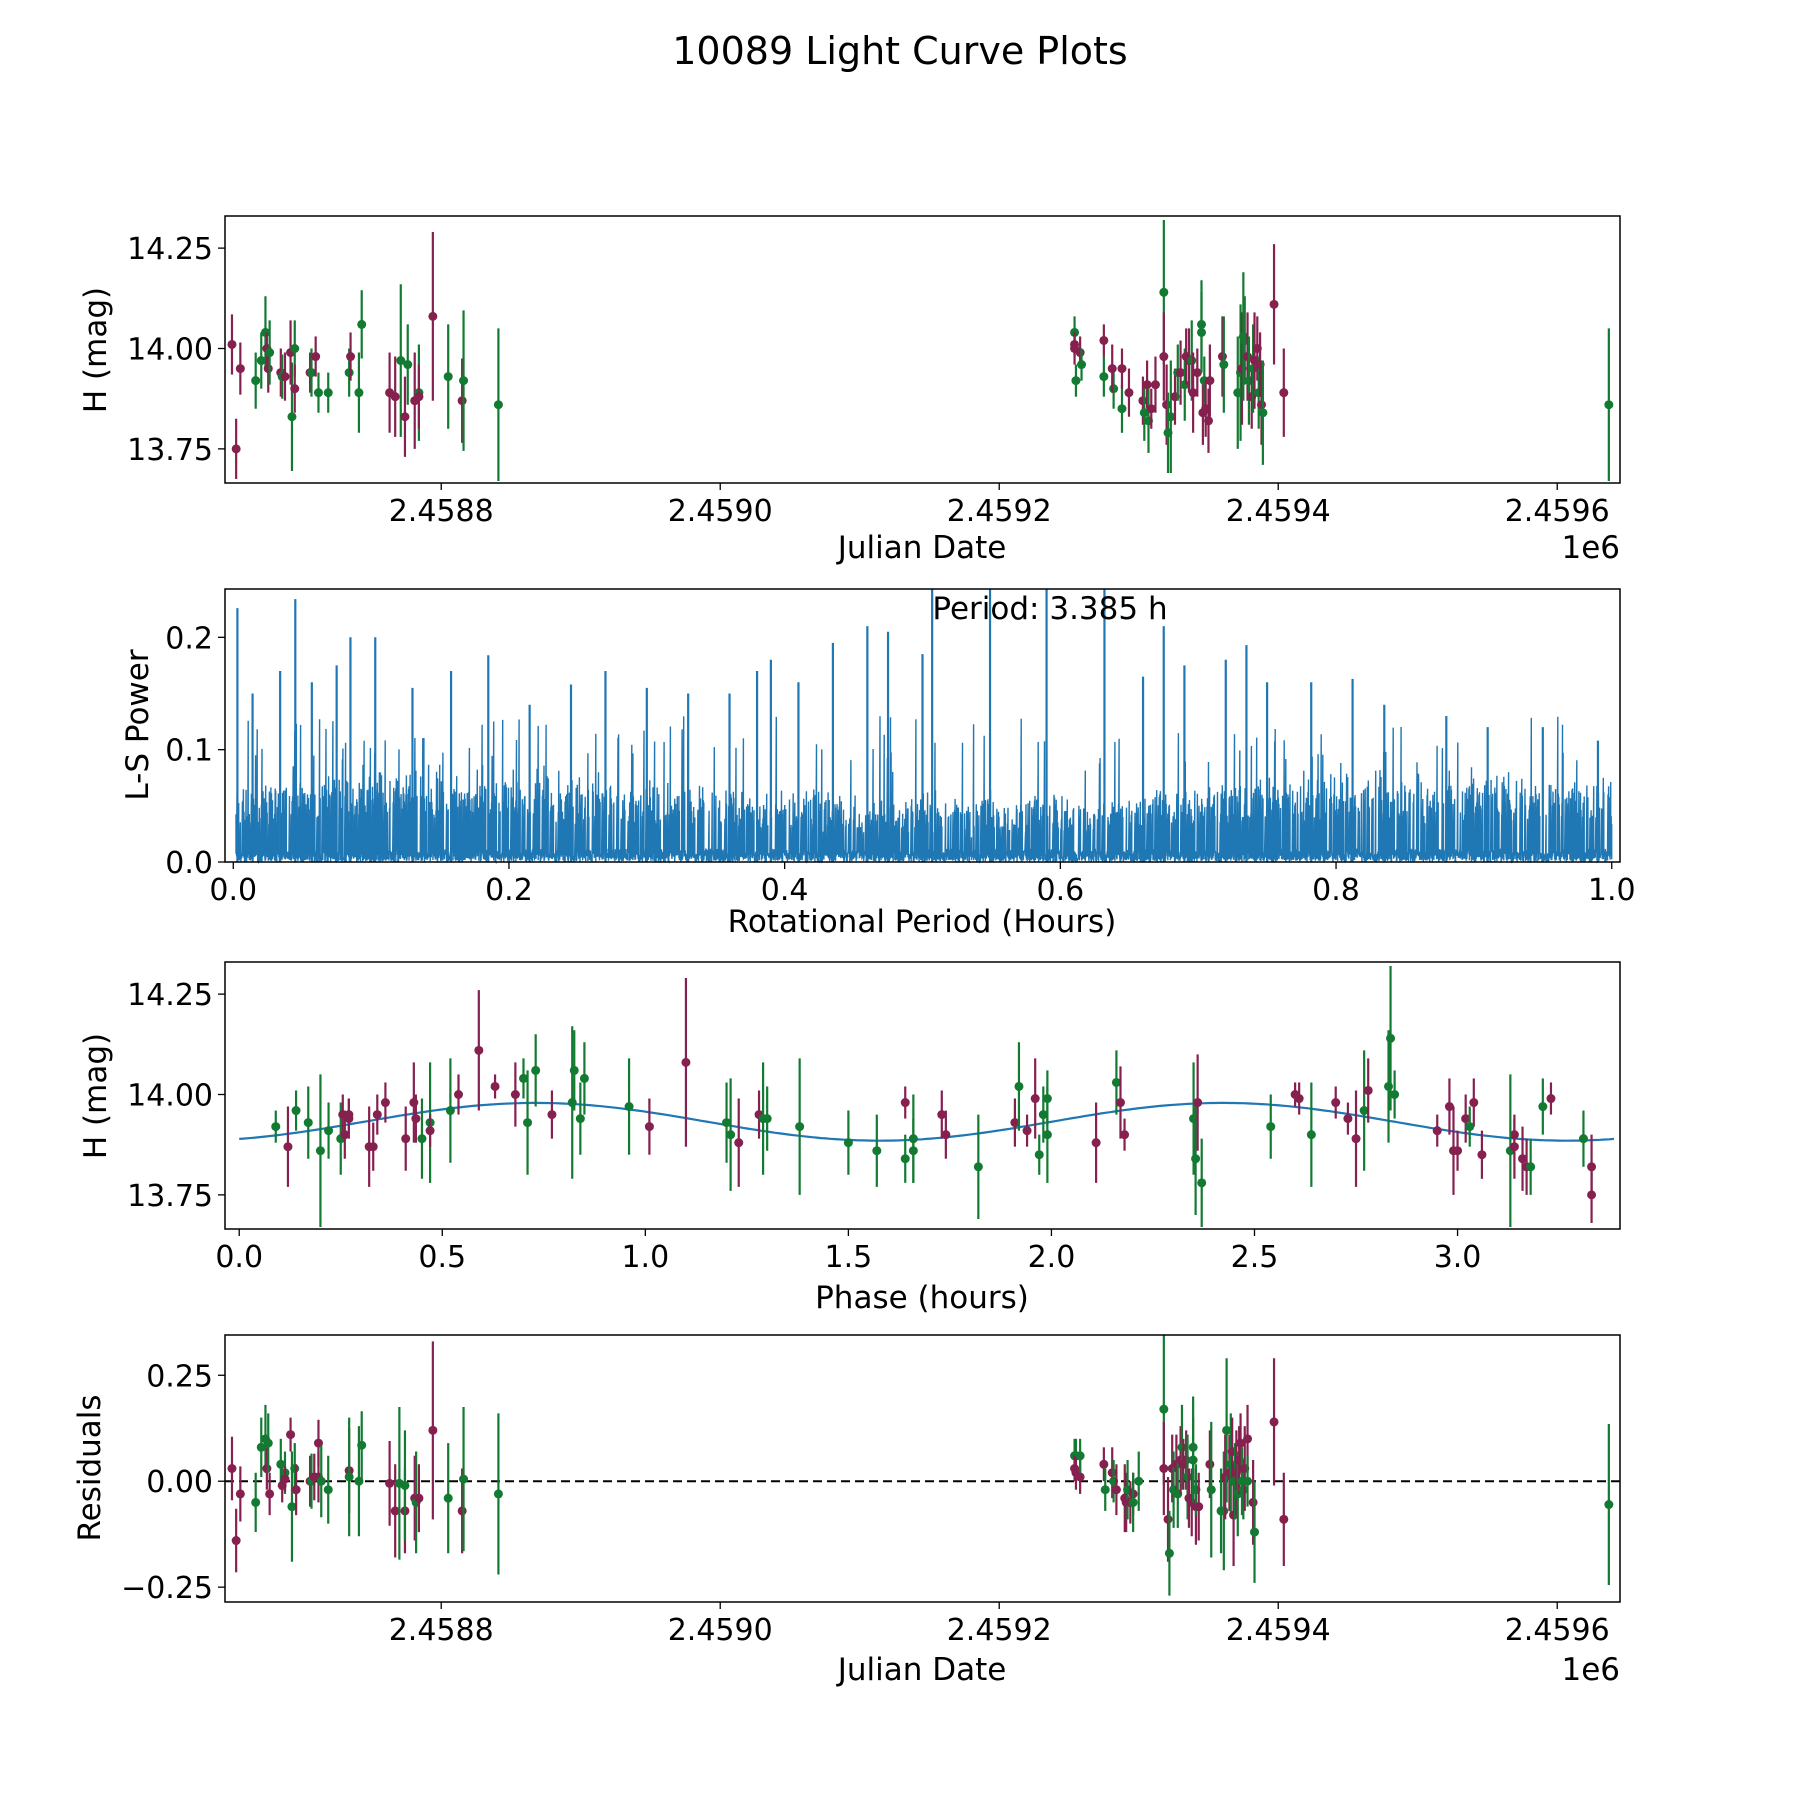 The image size is (1800, 1800). Describe the element at coordinates (926, 1121) in the screenshot. I see `phased-fit-line` at that location.